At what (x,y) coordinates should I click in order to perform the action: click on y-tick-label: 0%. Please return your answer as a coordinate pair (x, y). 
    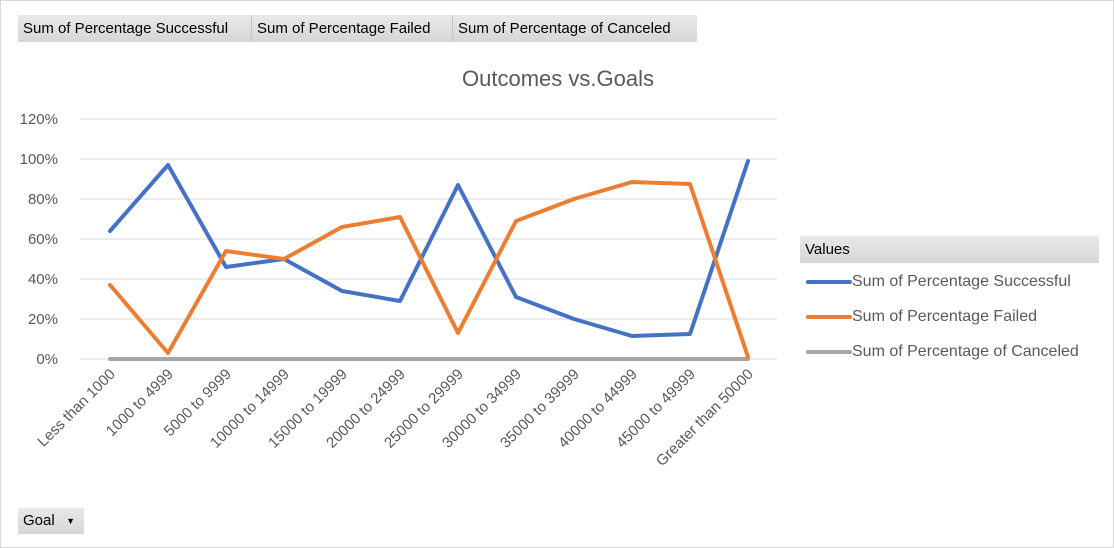
    Looking at the image, I should click on (47, 359).